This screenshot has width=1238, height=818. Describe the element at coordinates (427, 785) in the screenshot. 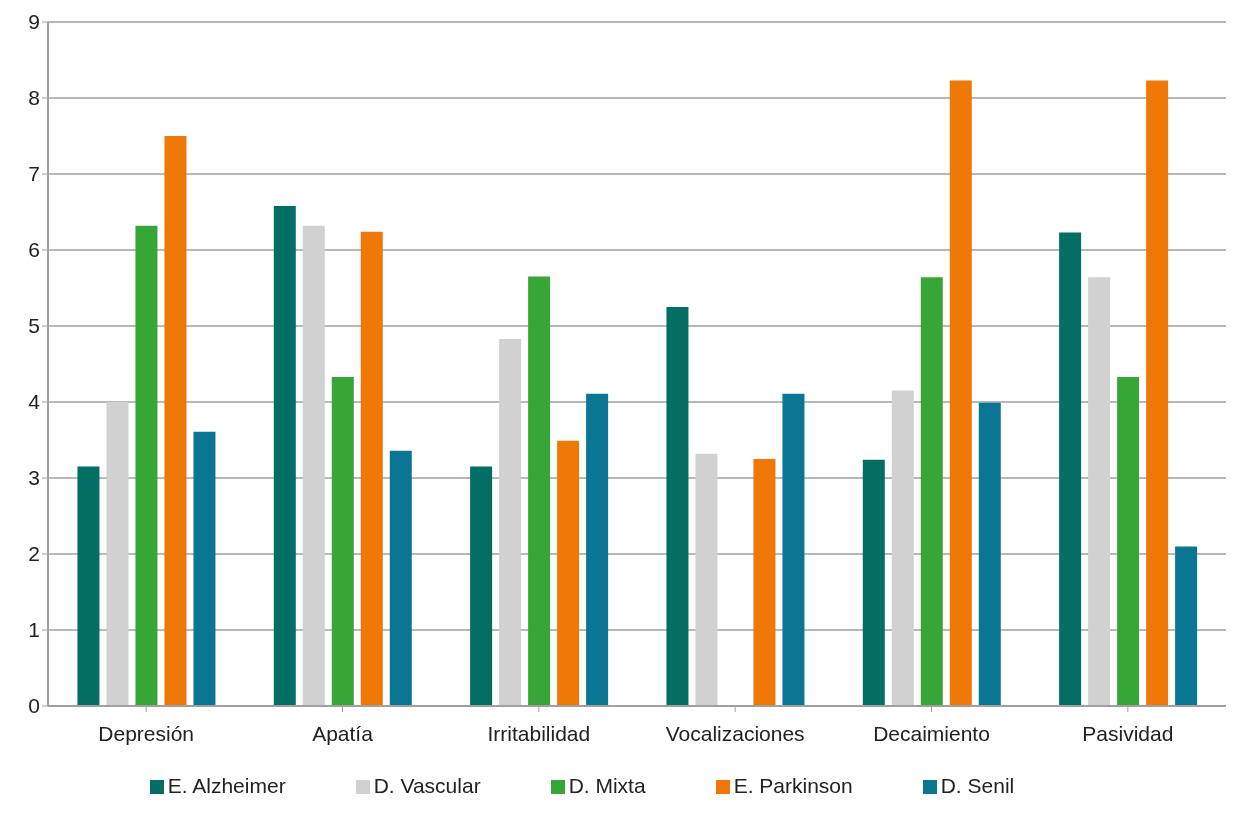

I see `legend-label: D. Vascular` at that location.